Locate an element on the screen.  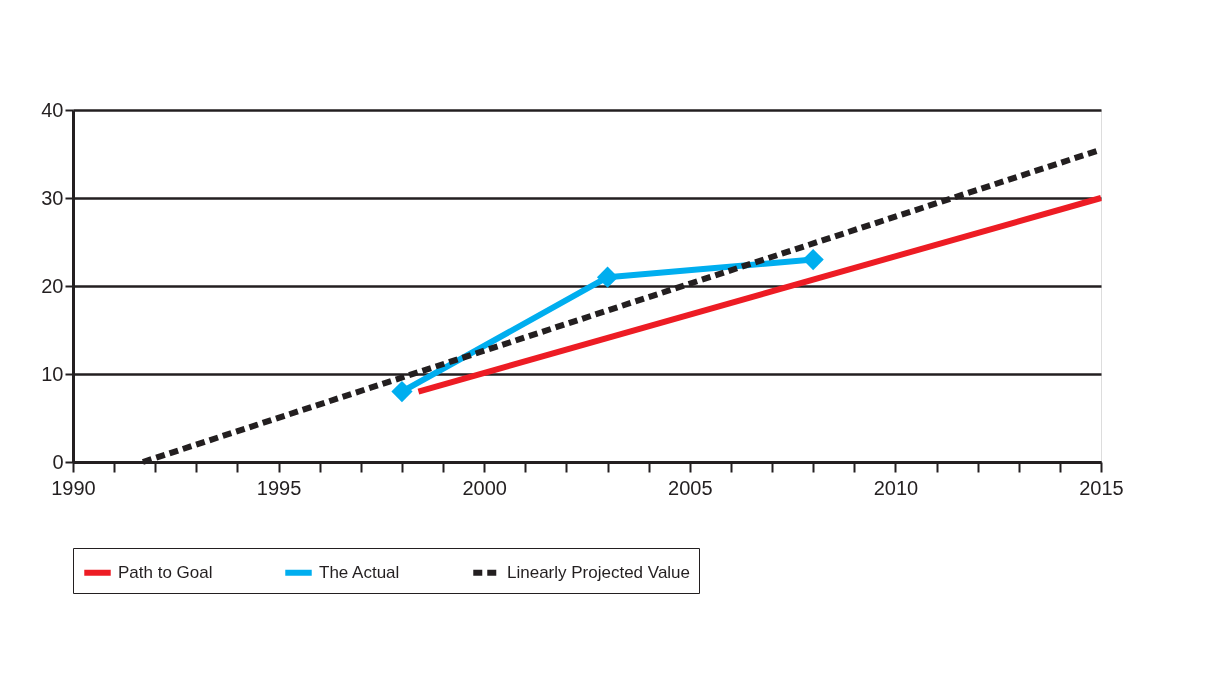
x-tick-label: 2015 is located at coordinates (1101, 487).